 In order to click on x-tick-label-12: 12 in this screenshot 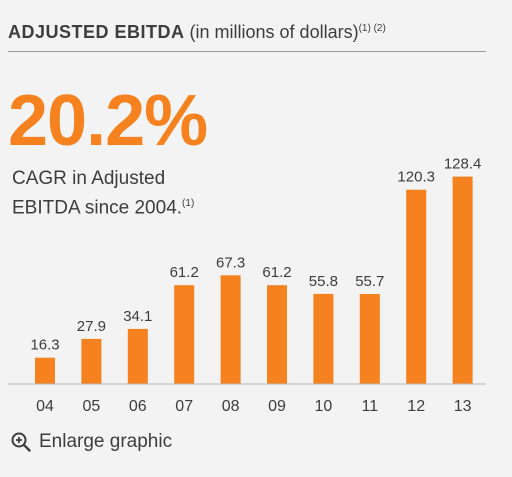, I will do `click(416, 406)`.